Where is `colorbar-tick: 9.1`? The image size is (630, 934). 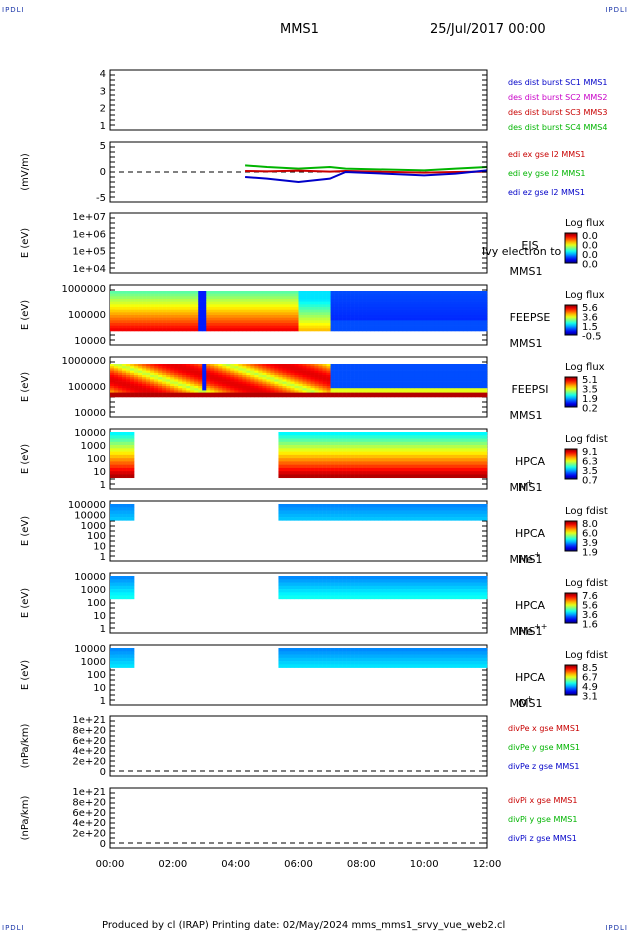 colorbar-tick: 9.1 is located at coordinates (590, 452).